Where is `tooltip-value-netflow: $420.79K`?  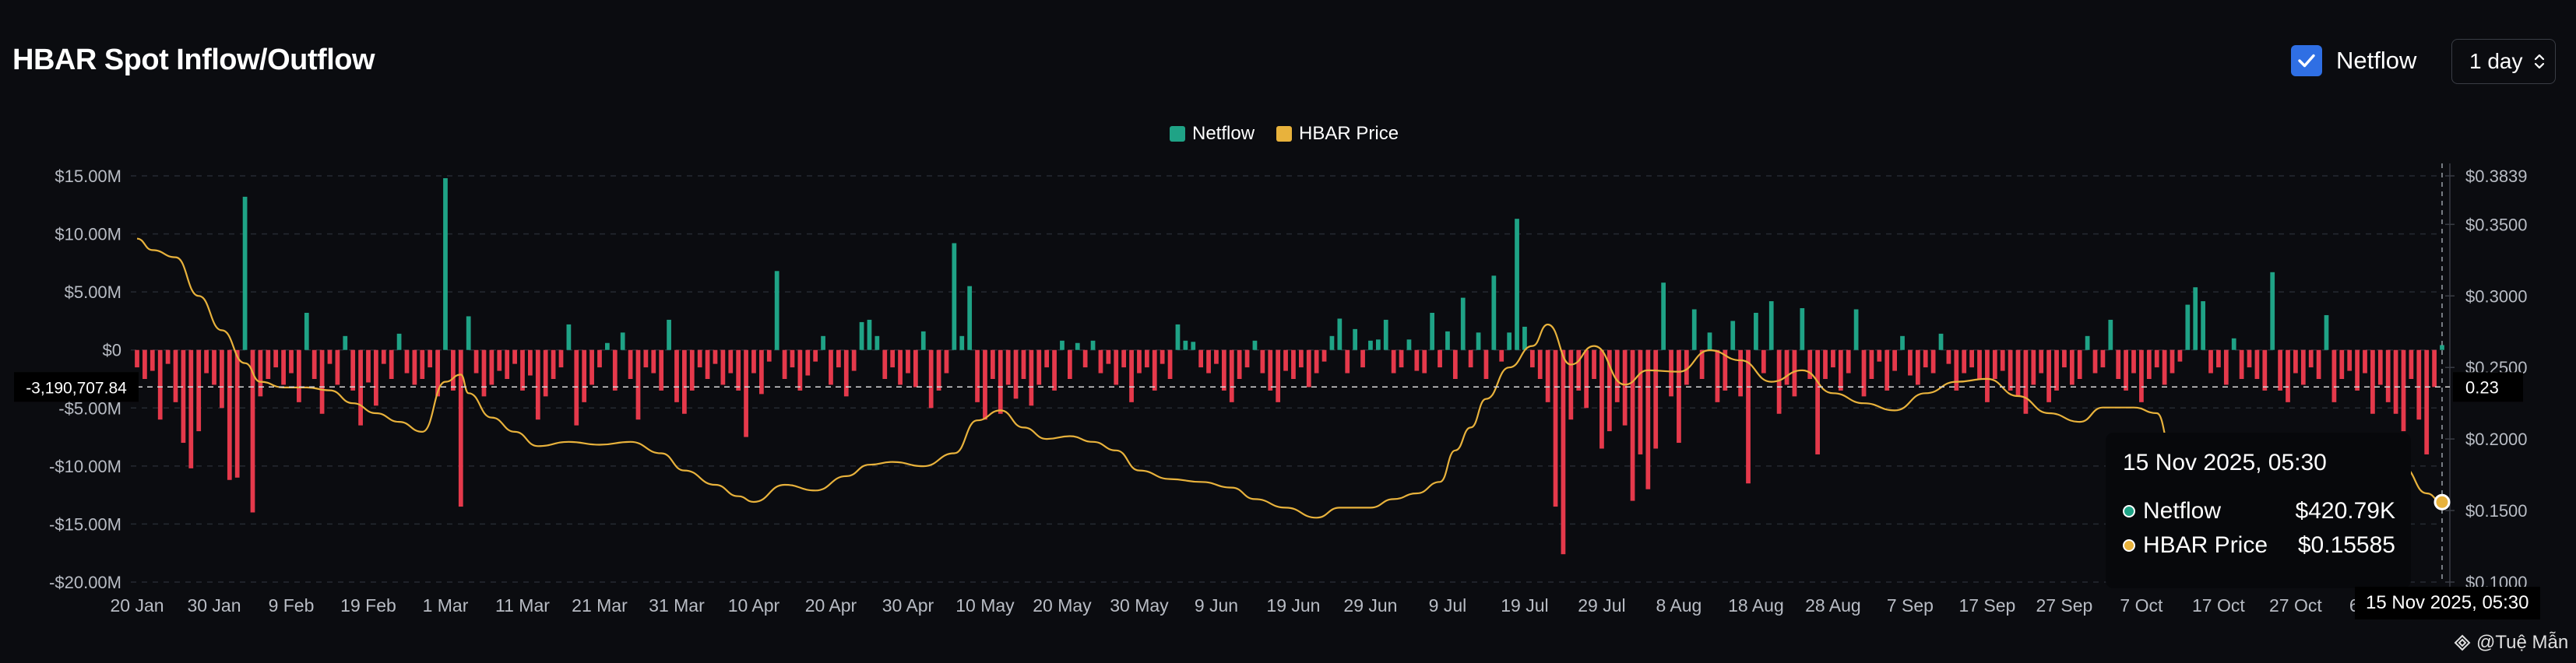
tooltip-value-netflow: $420.79K is located at coordinates (2345, 511).